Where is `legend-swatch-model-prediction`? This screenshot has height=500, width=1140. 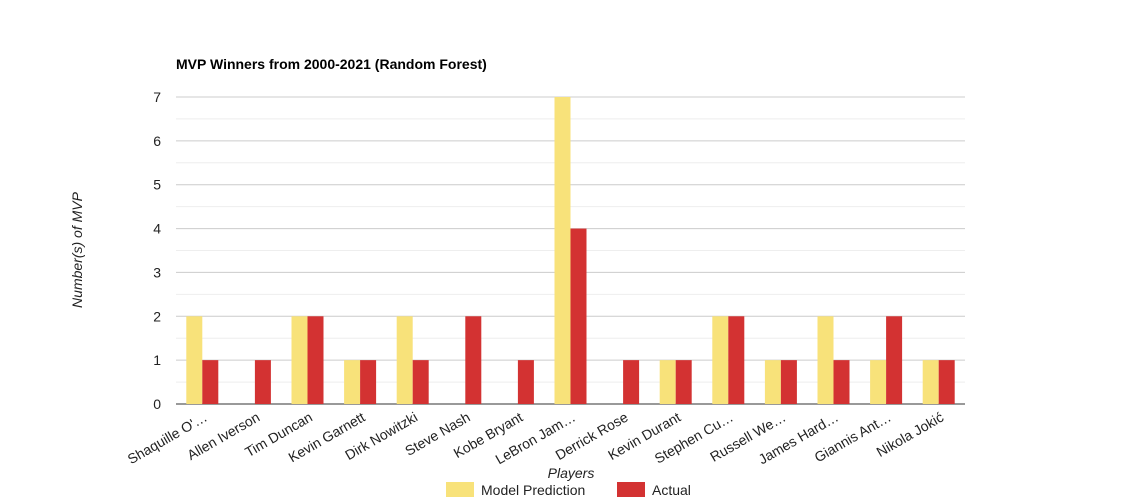 legend-swatch-model-prediction is located at coordinates (460, 489).